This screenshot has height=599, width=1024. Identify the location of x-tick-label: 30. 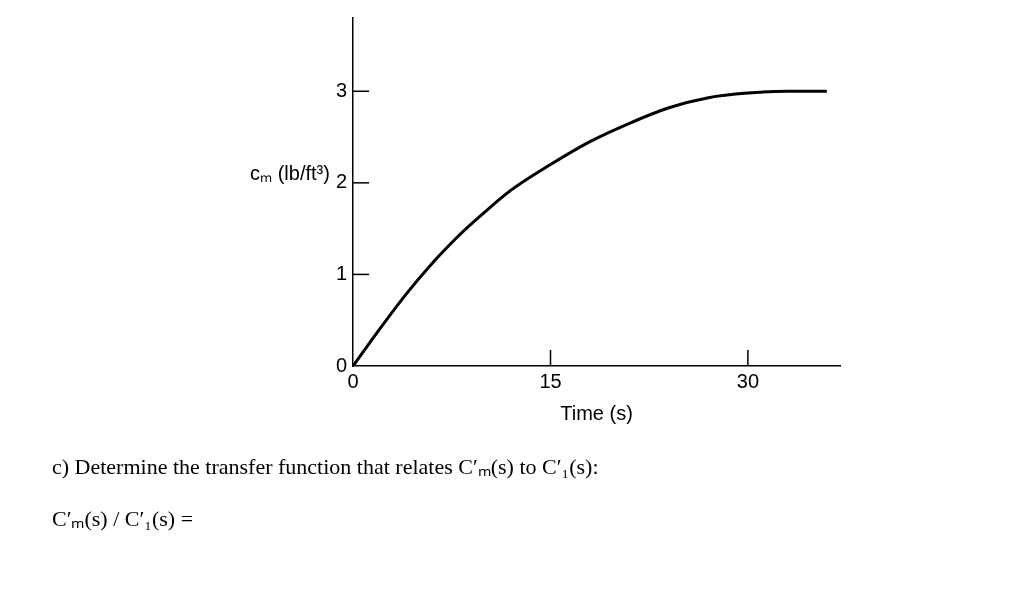
(748, 380).